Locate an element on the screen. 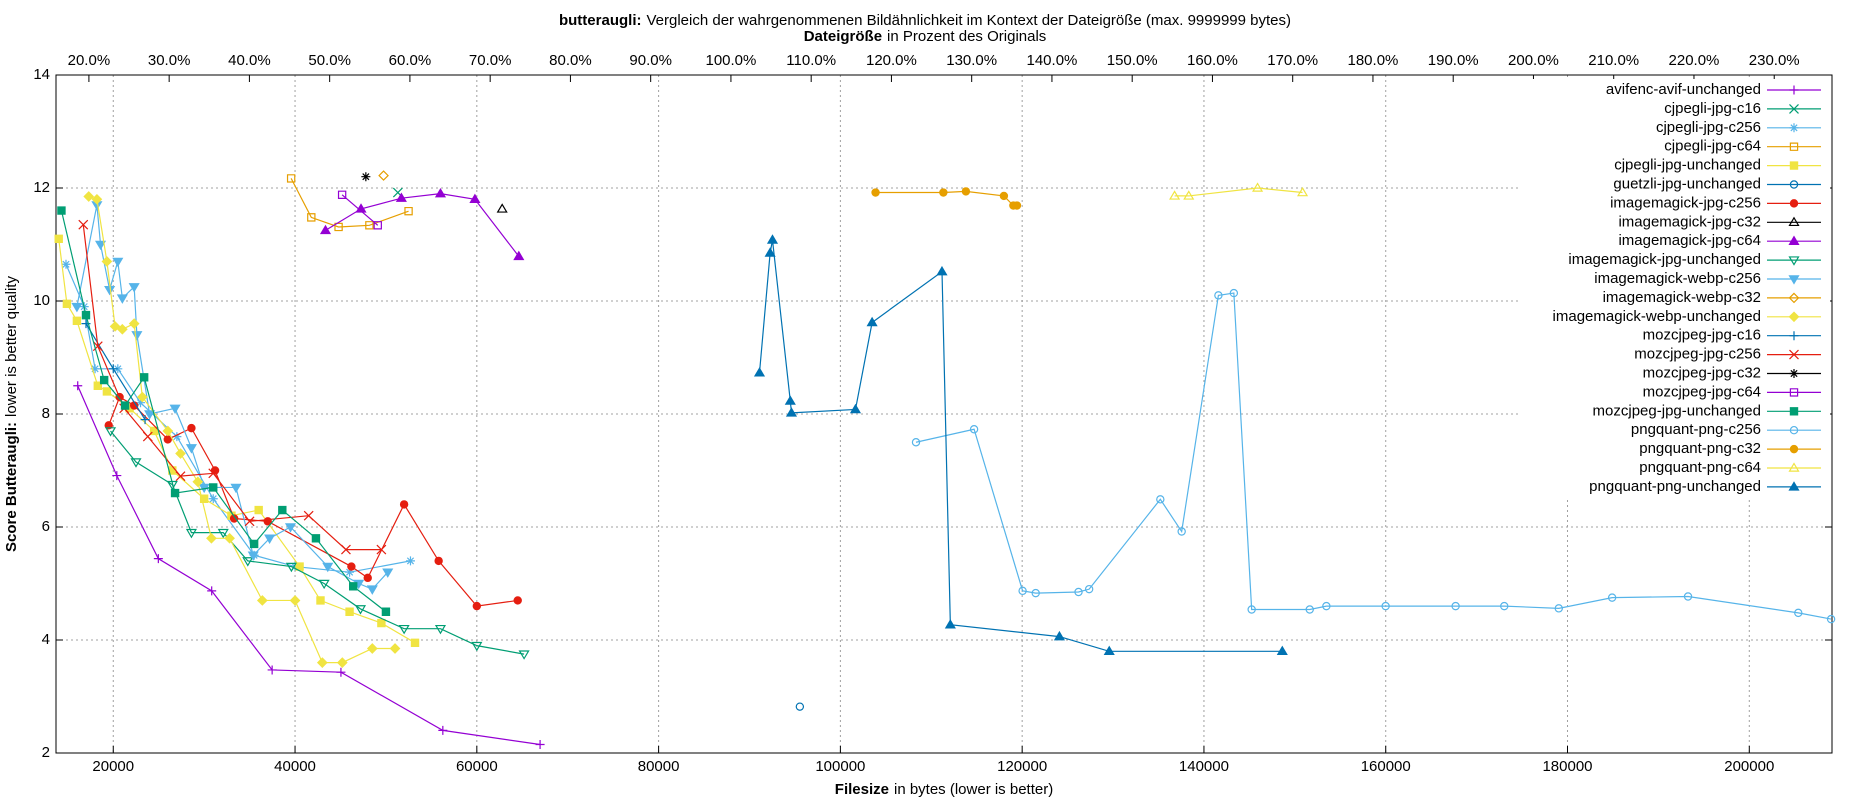 Image resolution: width=1850 pixels, height=800 pixels. legend-label: guetzli-jpg-unchanged is located at coordinates (1687, 183).